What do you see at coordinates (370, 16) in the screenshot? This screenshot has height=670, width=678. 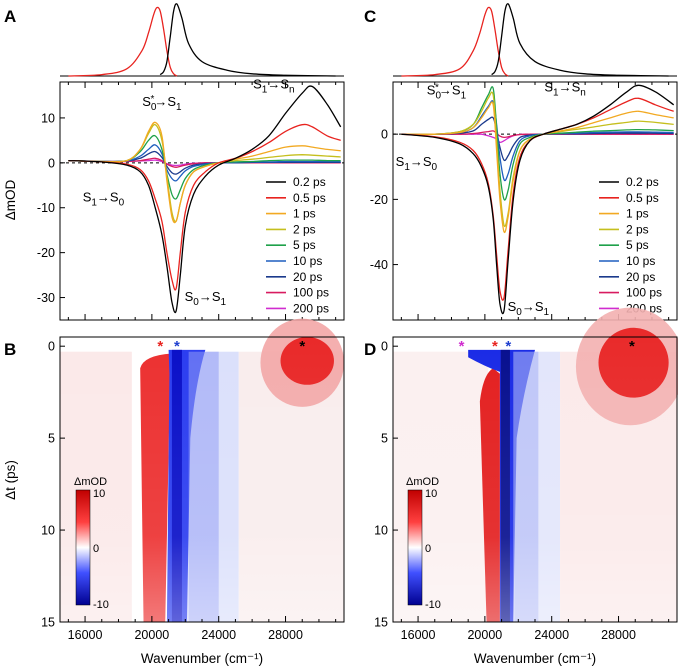 I see `panel-letter-c: C` at bounding box center [370, 16].